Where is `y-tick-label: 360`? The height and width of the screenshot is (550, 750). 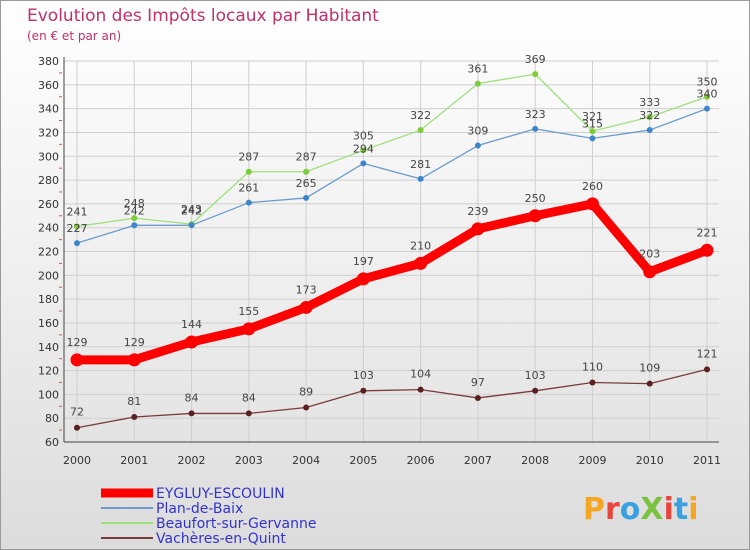 y-tick-label: 360 is located at coordinates (48, 85).